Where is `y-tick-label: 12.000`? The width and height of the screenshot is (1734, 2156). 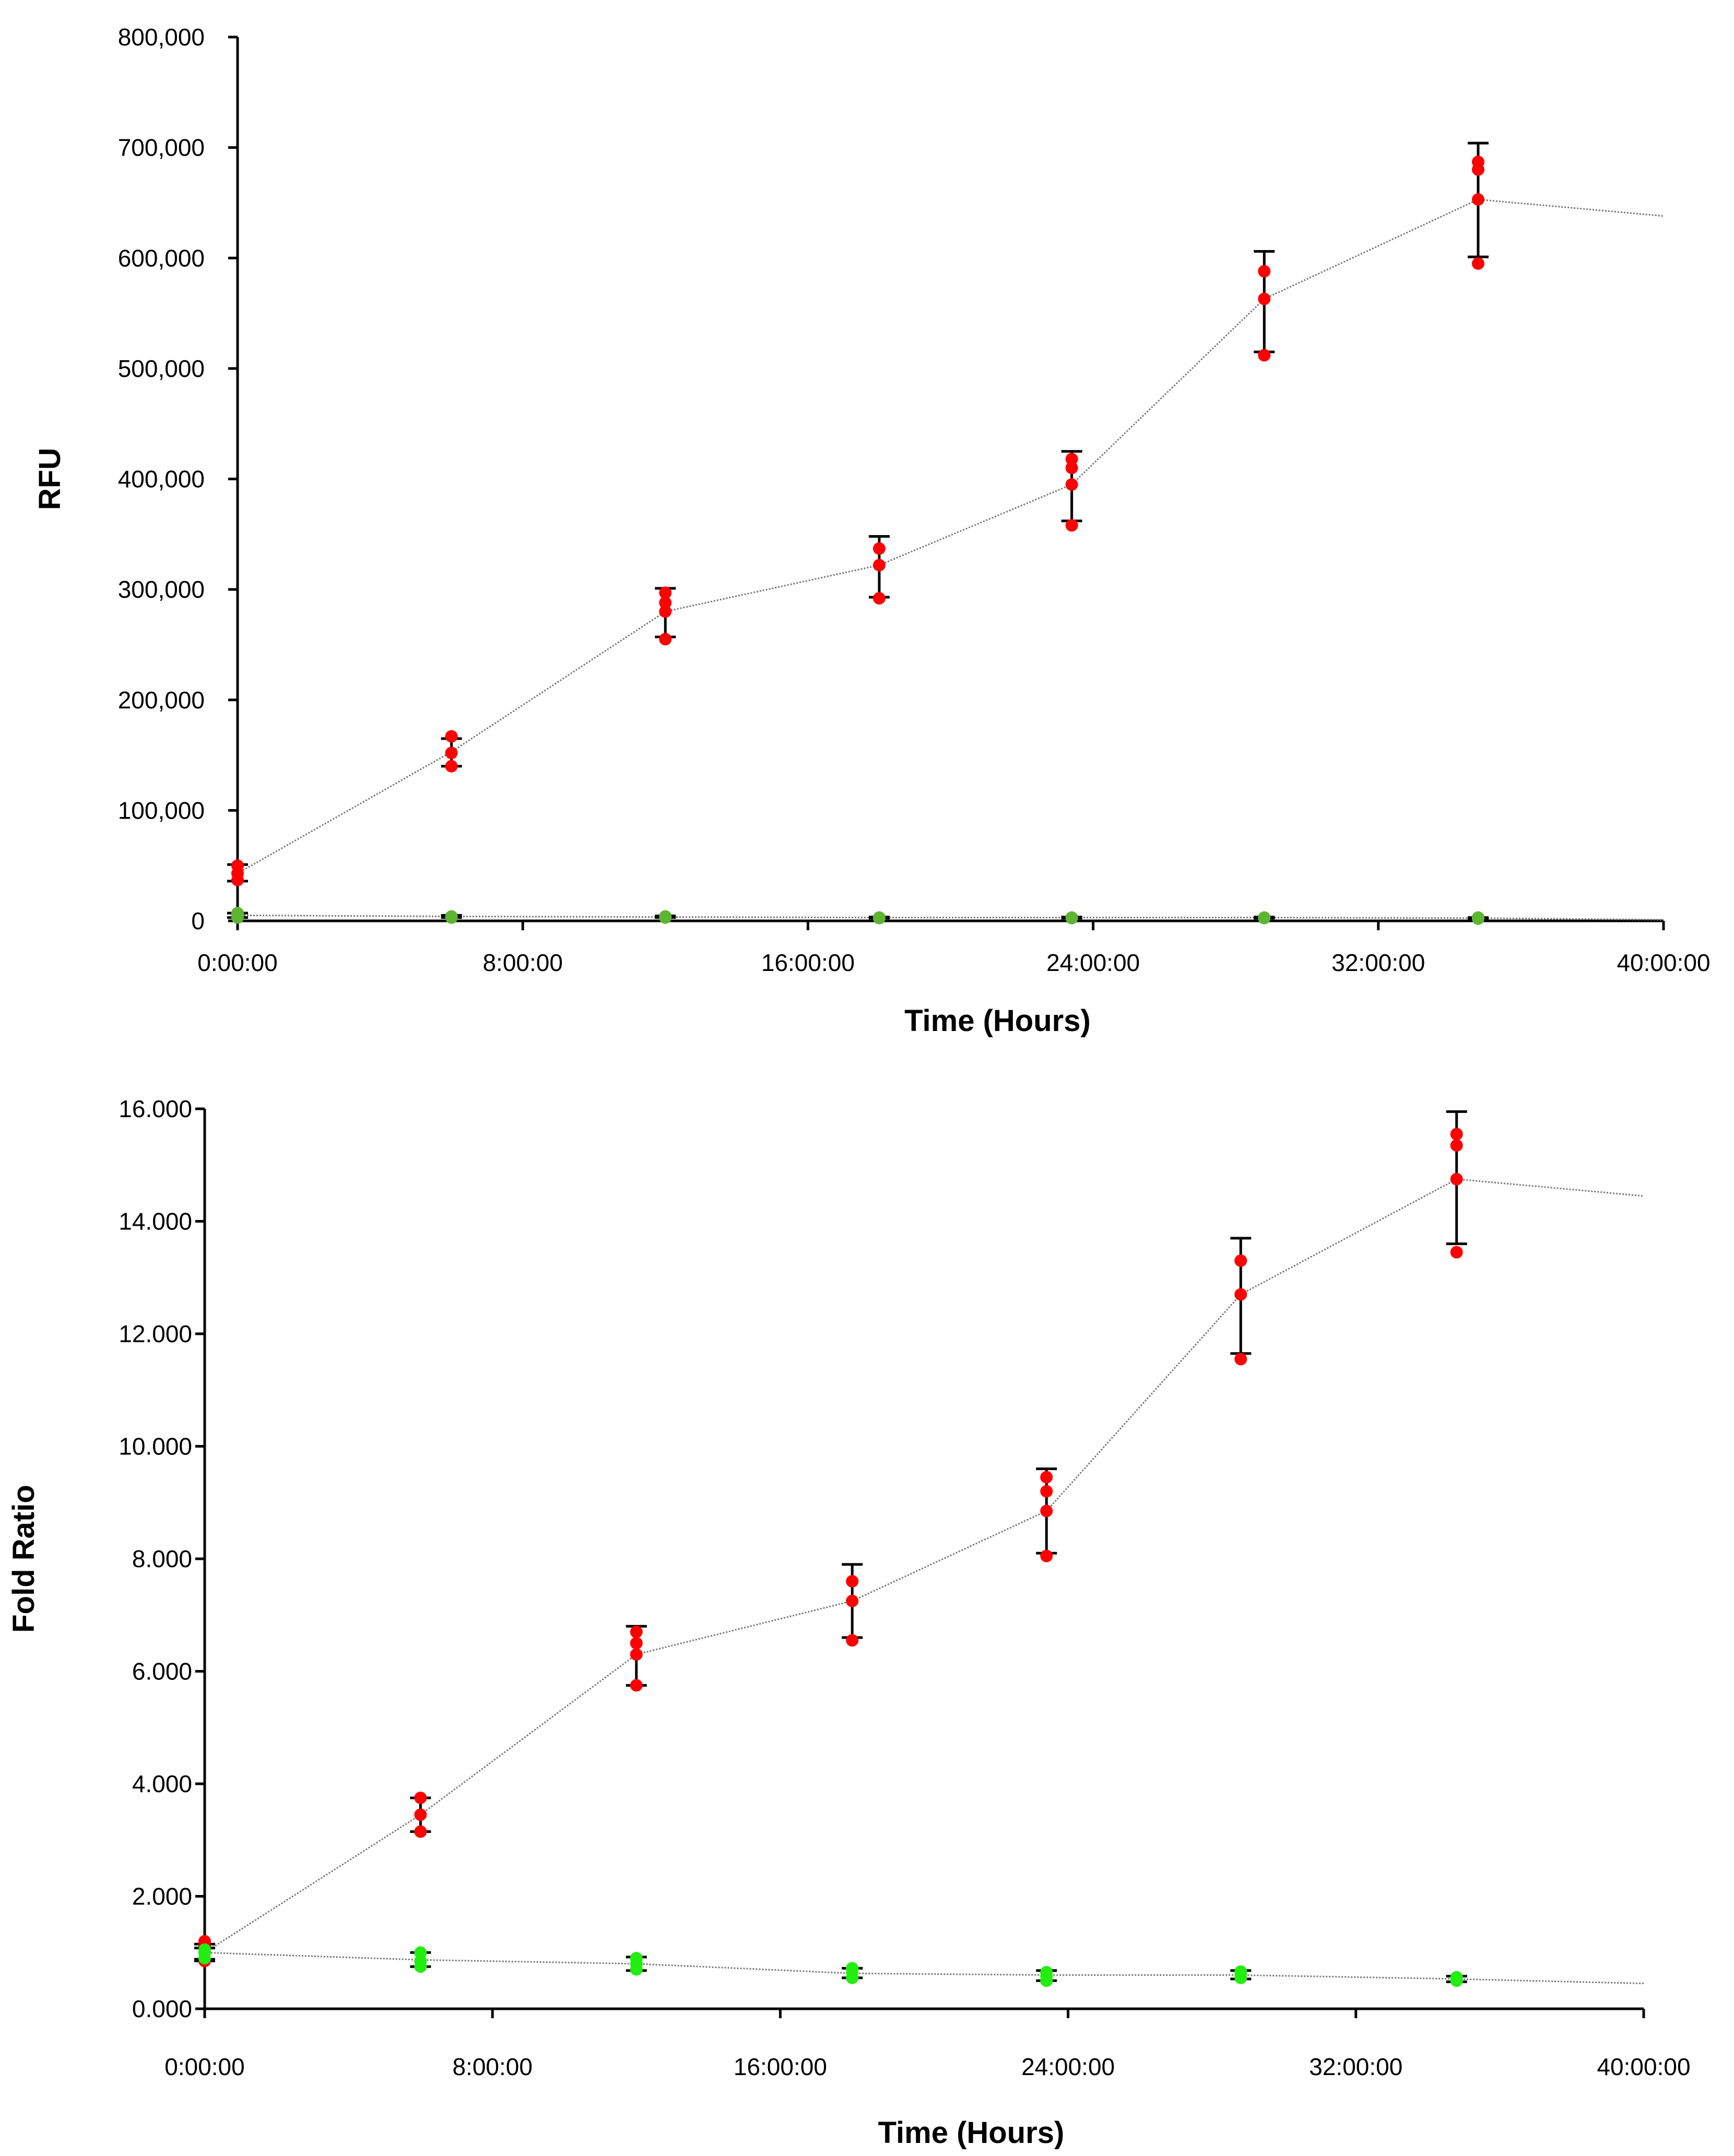 y-tick-label: 12.000 is located at coordinates (155, 1333).